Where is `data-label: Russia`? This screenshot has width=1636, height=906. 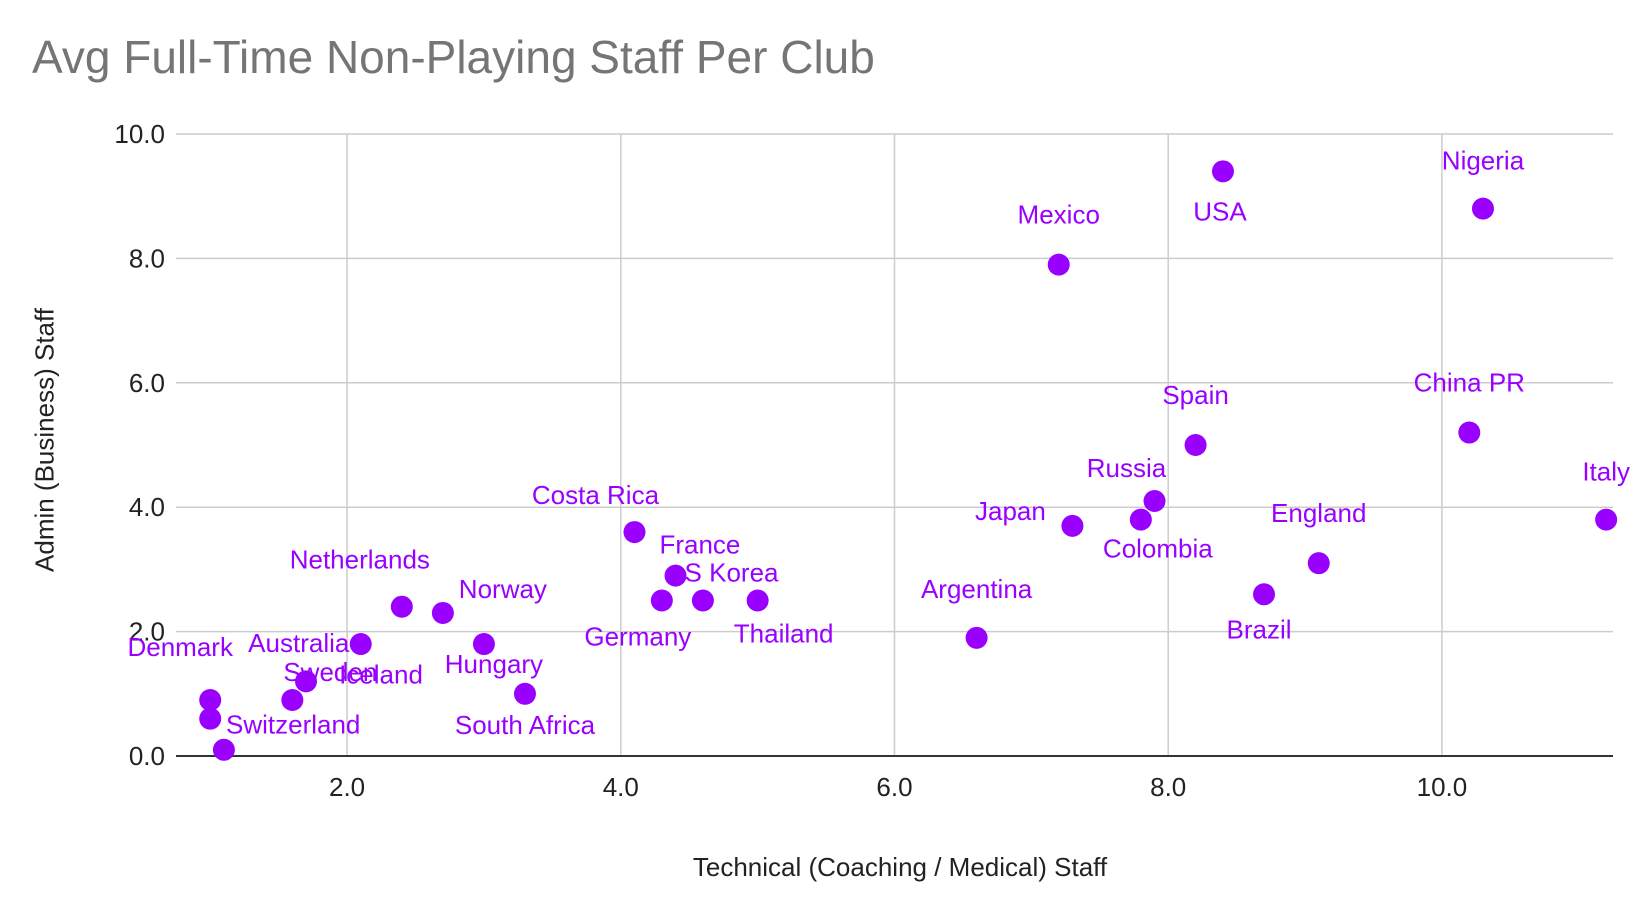 data-label: Russia is located at coordinates (1127, 468).